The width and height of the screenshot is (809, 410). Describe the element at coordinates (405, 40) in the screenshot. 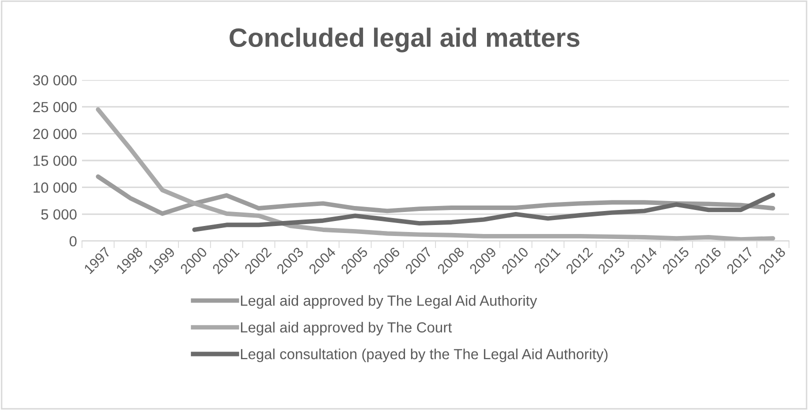

I see `chart-title: Concluded legal aid matters` at that location.